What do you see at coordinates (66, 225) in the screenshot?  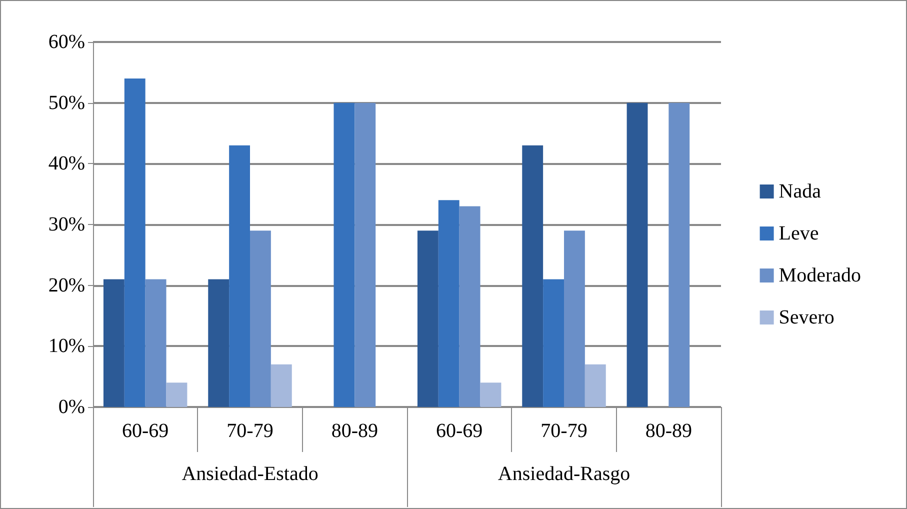 I see `y-tick-label: 30%` at bounding box center [66, 225].